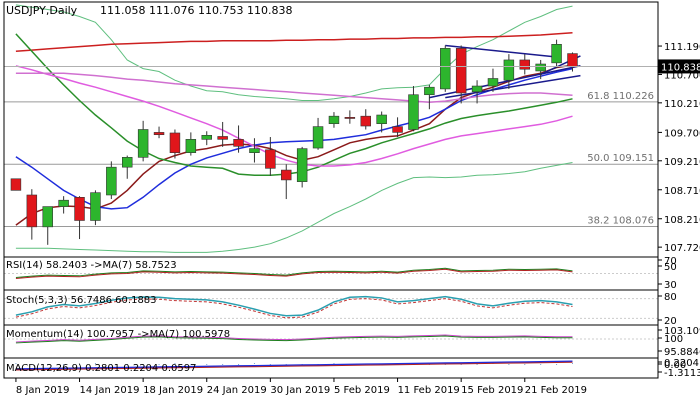 This screenshot has width=700, height=404. I want to click on momentum-line, so click(294, 338).